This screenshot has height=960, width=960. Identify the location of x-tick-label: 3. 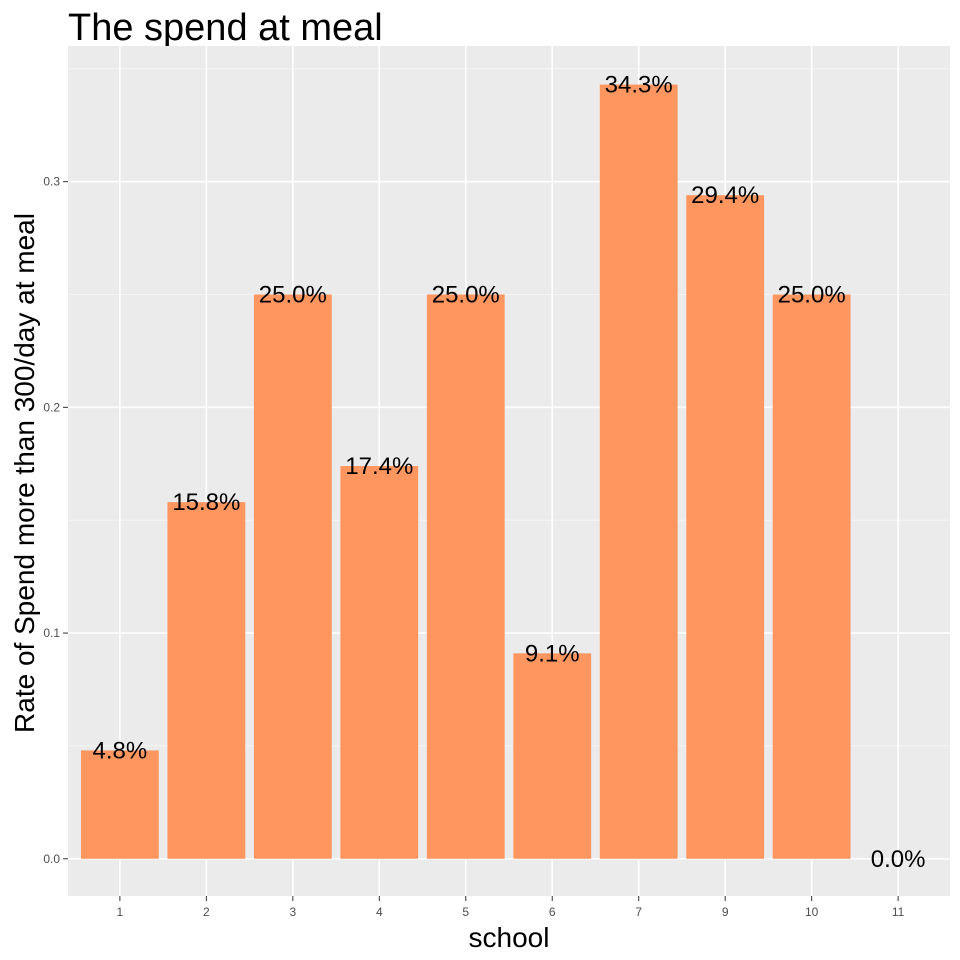
(292, 912).